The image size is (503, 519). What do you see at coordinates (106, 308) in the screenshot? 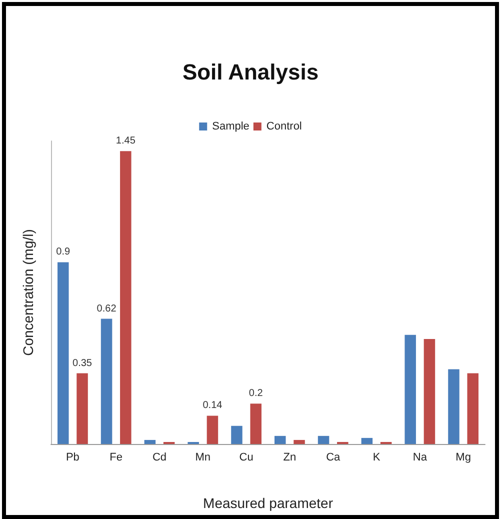
I see `data-label: 0.62` at bounding box center [106, 308].